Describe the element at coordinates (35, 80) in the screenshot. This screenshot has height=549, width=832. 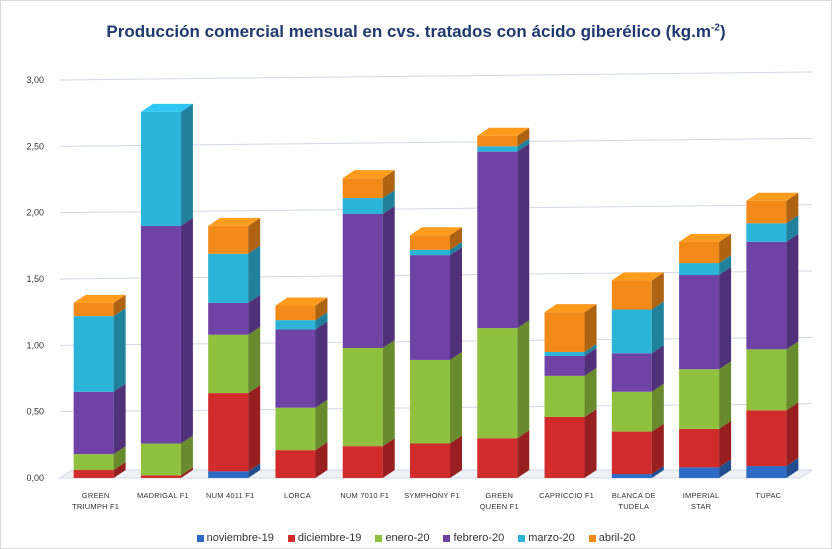
I see `y-tick-label: 3,00` at that location.